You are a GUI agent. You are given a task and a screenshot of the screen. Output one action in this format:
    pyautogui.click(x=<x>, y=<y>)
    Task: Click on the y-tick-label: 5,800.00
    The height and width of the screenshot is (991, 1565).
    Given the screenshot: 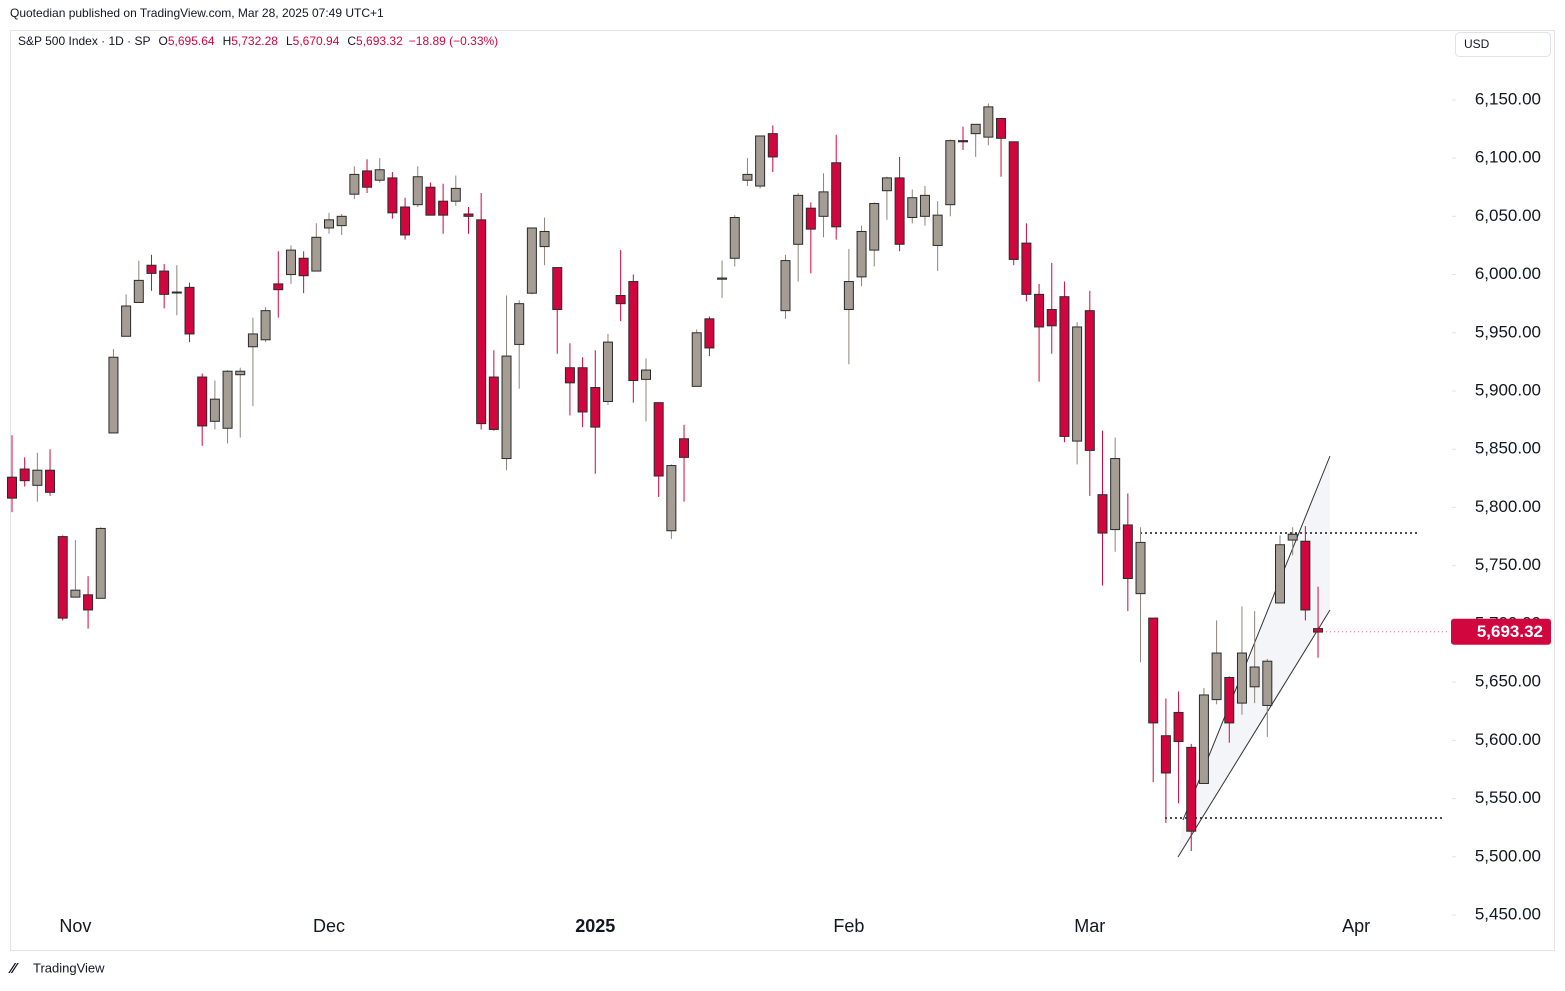 What is the action you would take?
    pyautogui.click(x=1508, y=506)
    